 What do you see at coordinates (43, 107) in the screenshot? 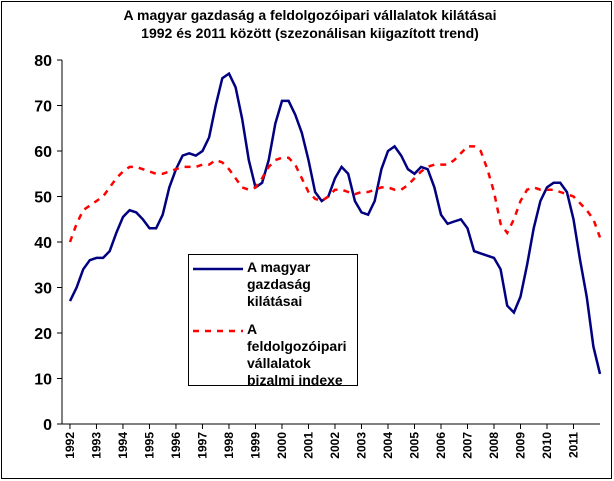
I see `y-tick-label: 70` at bounding box center [43, 107].